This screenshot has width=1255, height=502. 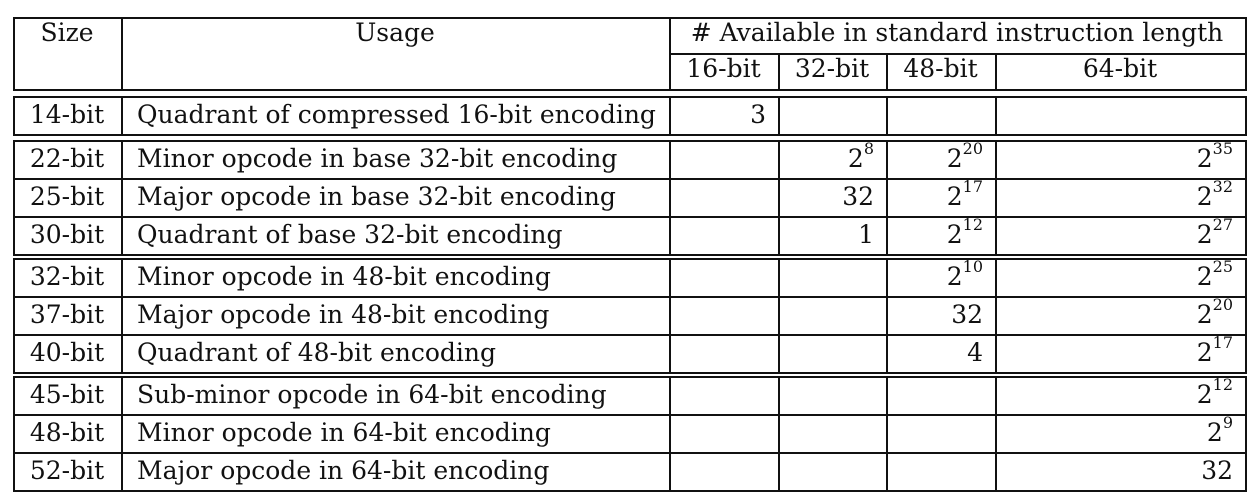 I want to click on size-cell: 48-bit, so click(x=67, y=432).